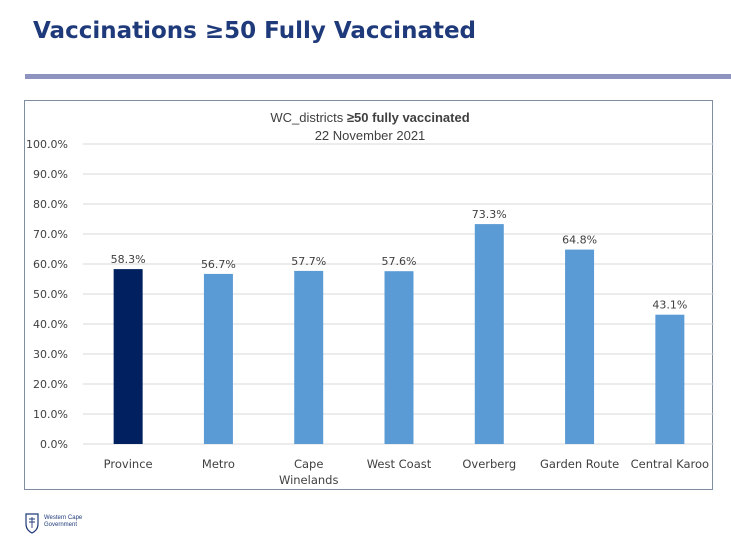 The height and width of the screenshot is (543, 731). Describe the element at coordinates (63, 521) in the screenshot. I see `logo-text: Western Cape Government` at that location.